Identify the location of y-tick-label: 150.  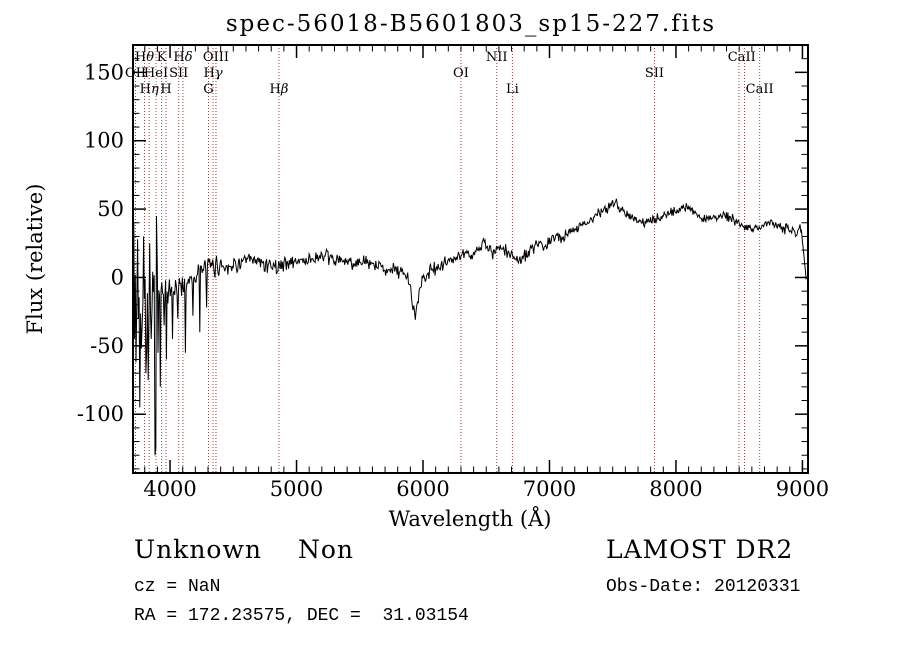
(104, 72).